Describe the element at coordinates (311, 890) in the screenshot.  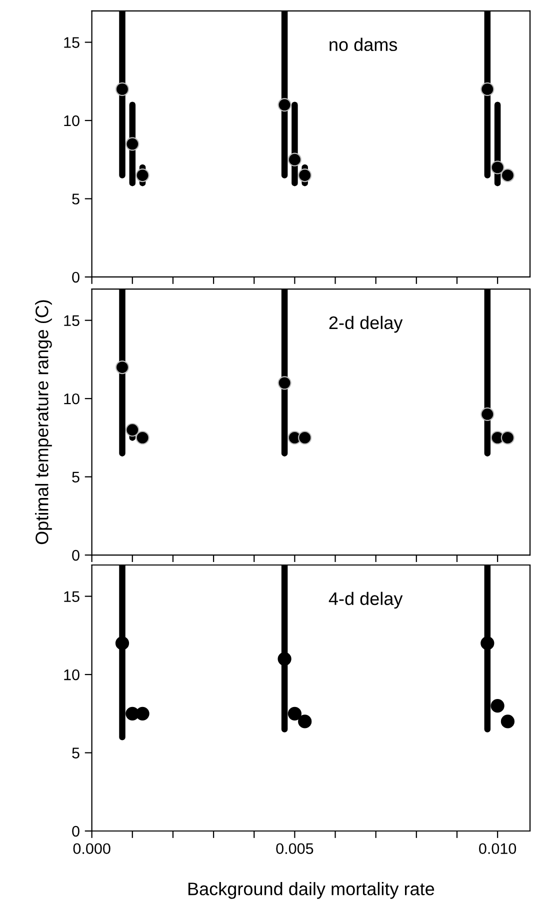
I see `x-axis-title: Background daily mortality rate` at that location.